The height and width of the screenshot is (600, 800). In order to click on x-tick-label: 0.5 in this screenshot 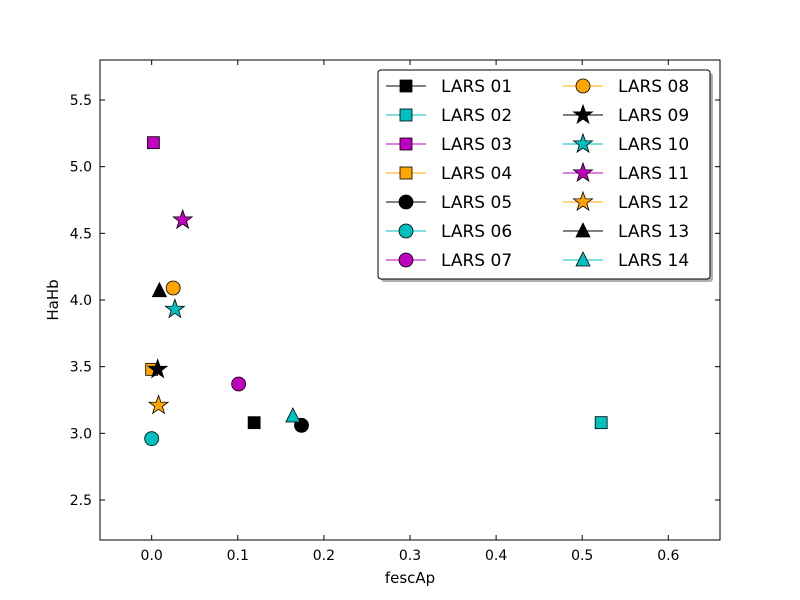, I will do `click(582, 556)`.